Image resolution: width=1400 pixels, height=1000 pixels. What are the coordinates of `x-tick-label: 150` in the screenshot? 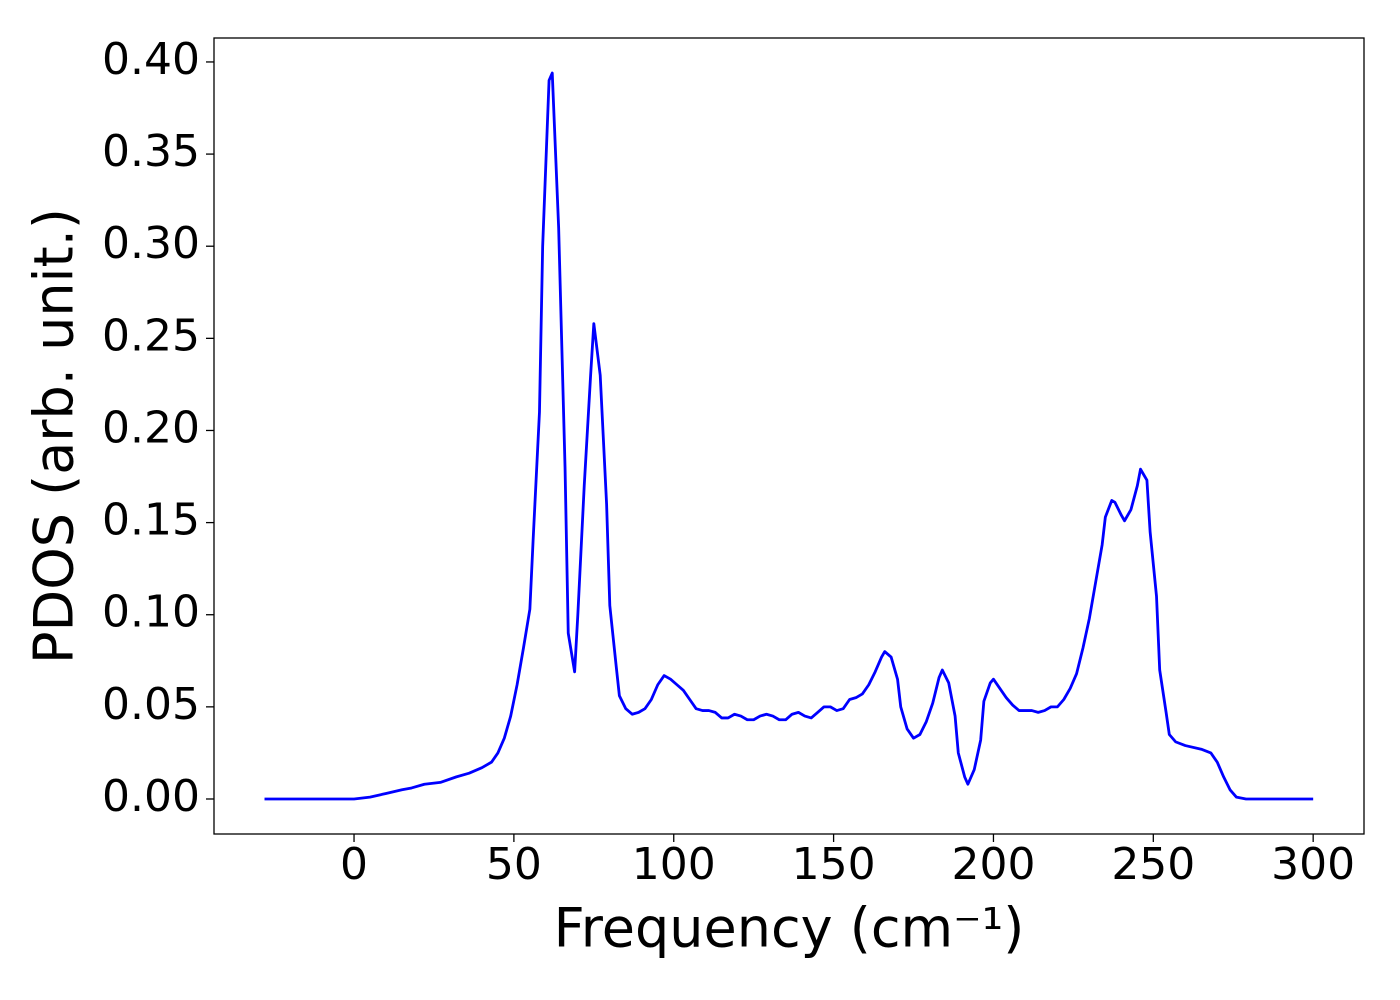 It's located at (834, 864).